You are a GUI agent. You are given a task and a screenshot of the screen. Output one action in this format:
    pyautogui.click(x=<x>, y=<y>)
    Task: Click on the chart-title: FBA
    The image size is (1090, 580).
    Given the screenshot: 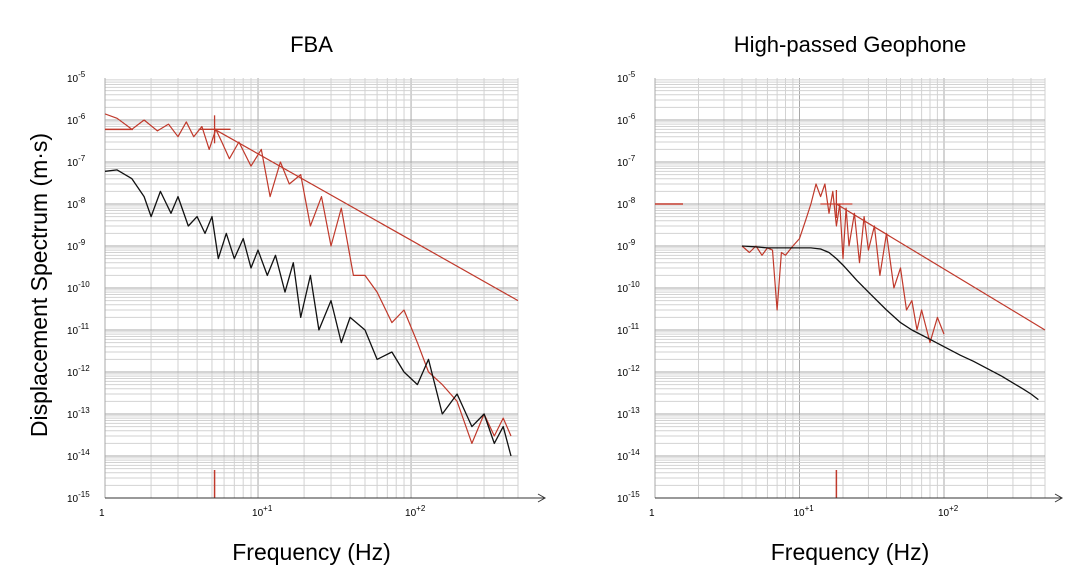 What is the action you would take?
    pyautogui.click(x=311, y=44)
    